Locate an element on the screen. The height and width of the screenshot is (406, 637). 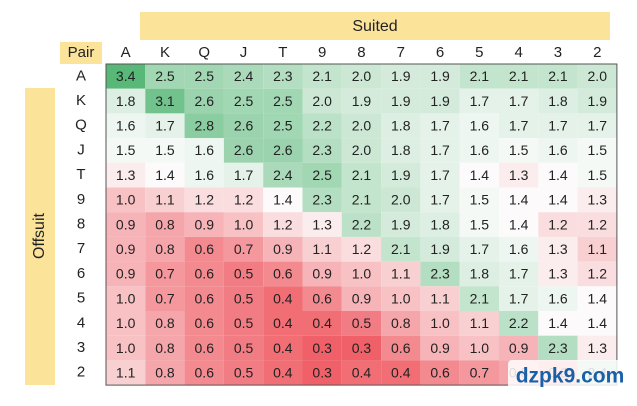
column-label: 3 is located at coordinates (558, 52).